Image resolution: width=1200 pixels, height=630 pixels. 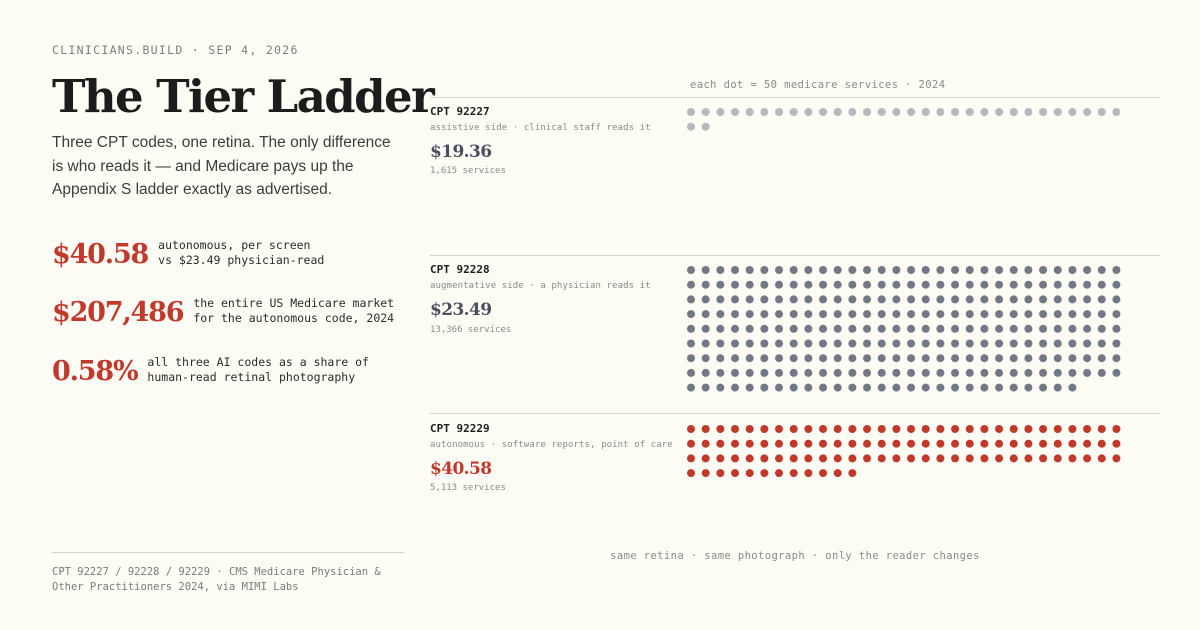 I want to click on tier-code: CPT 92227, so click(x=460, y=111).